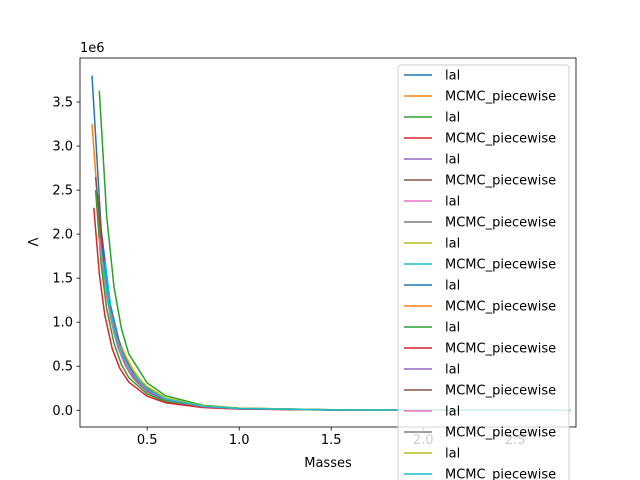 The height and width of the screenshot is (480, 640). I want to click on y-tick-label: 2.0, so click(62, 235).